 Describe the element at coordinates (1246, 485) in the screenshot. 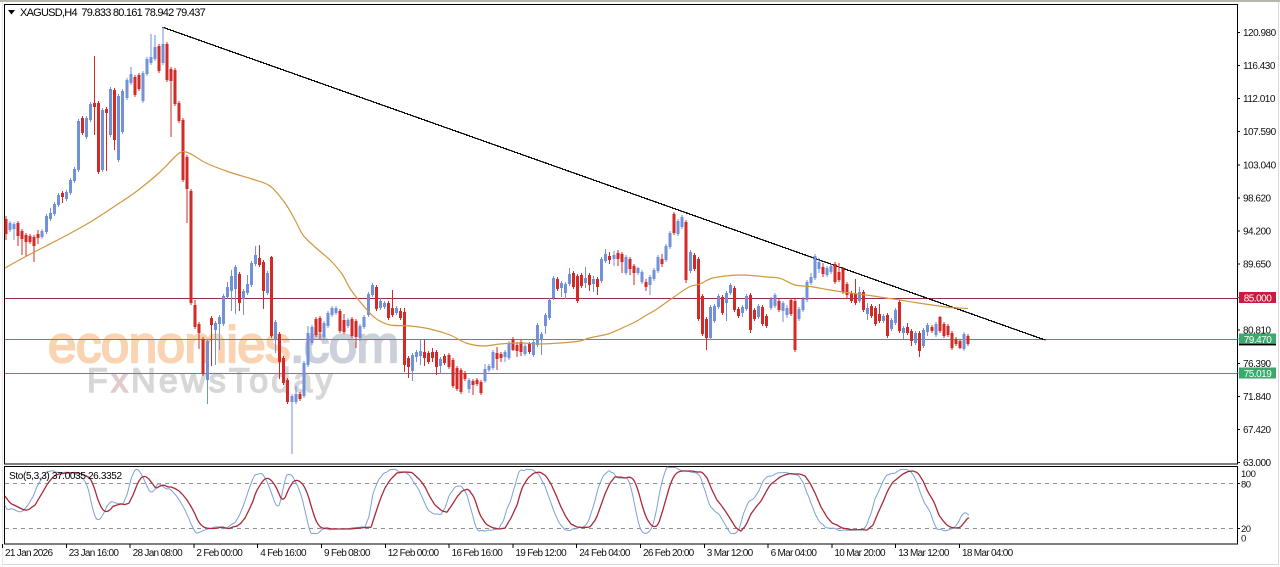

I see `svg-text: 80` at that location.